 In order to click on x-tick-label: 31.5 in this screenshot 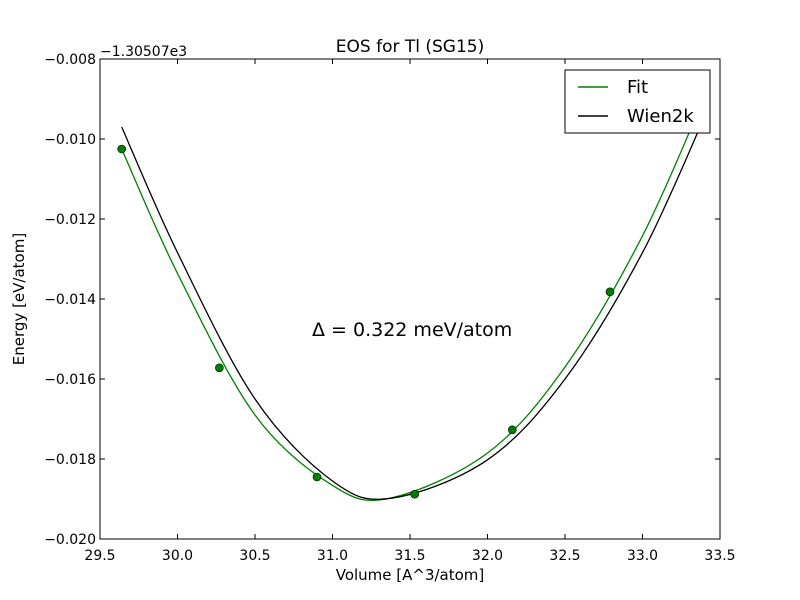, I will do `click(409, 556)`.